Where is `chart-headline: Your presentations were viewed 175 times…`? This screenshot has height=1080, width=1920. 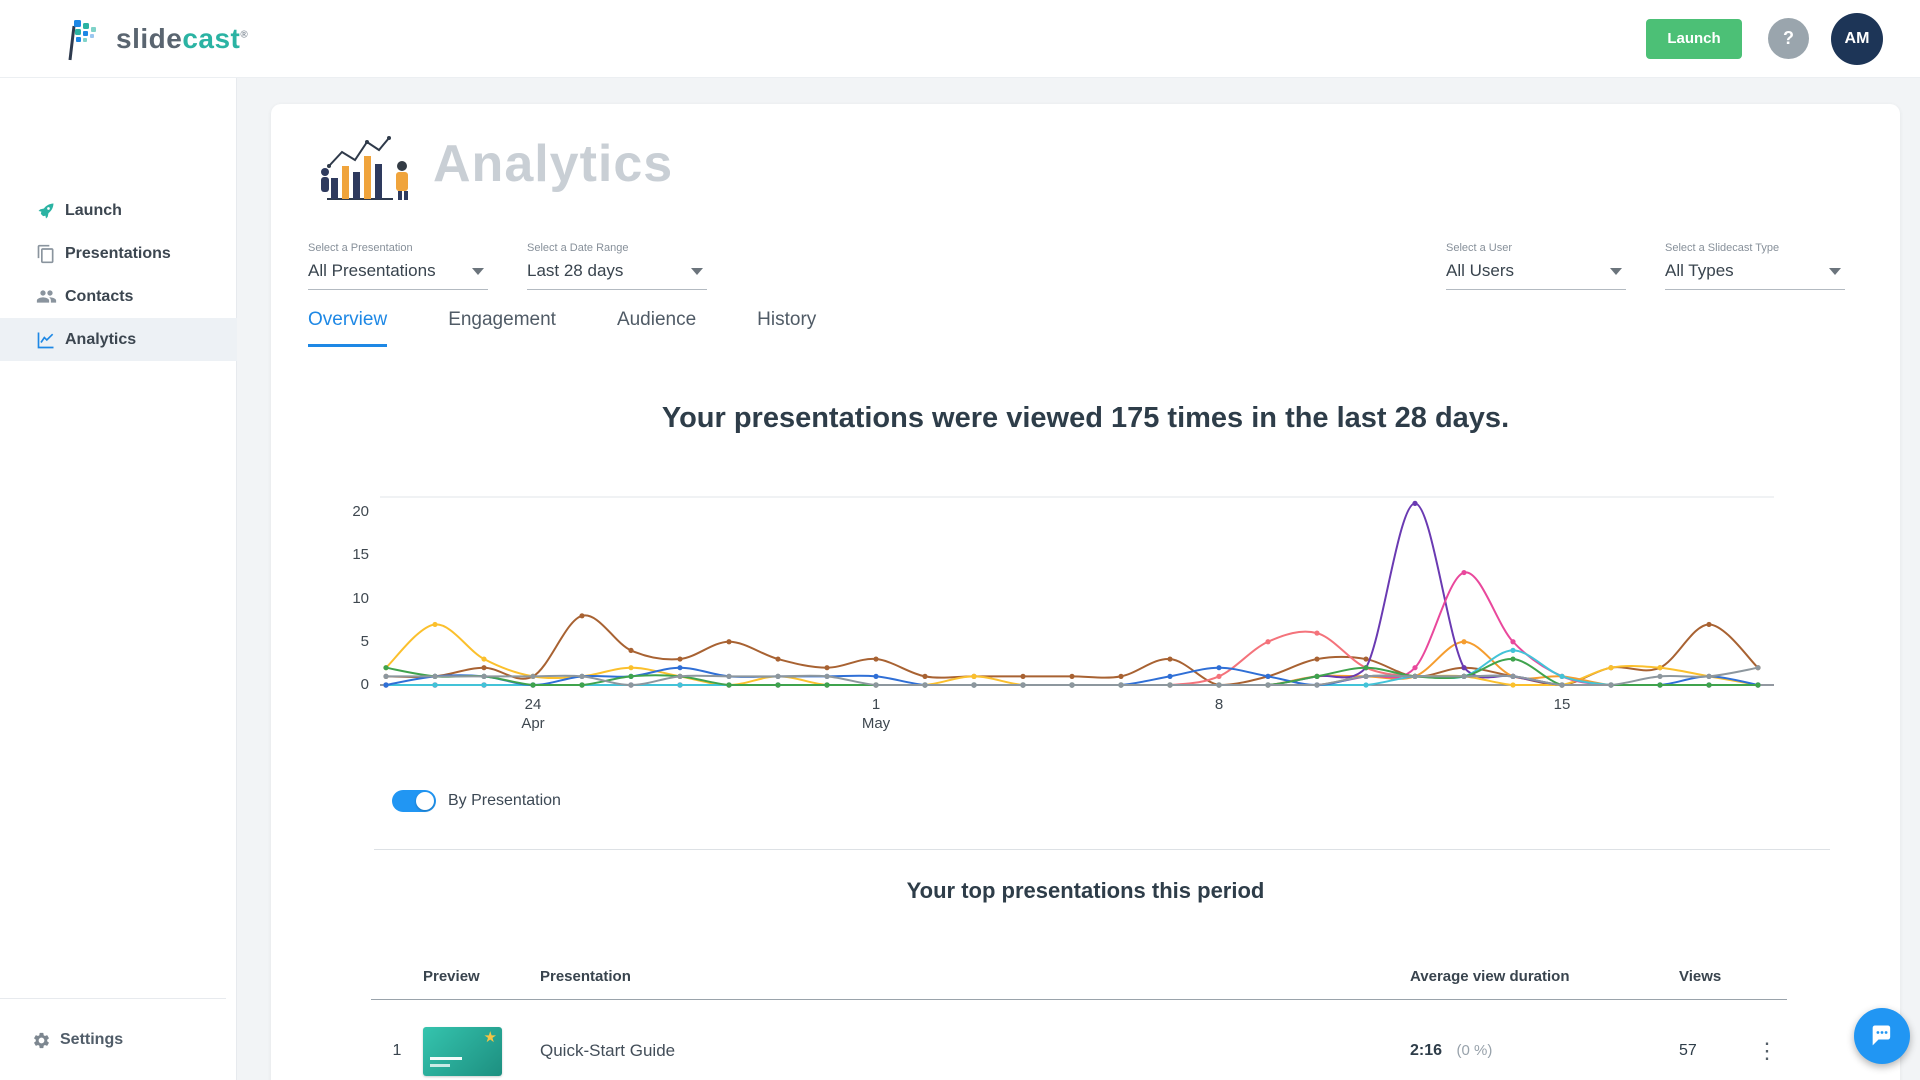 chart-headline: Your presentations were viewed 175 times… is located at coordinates (1085, 418).